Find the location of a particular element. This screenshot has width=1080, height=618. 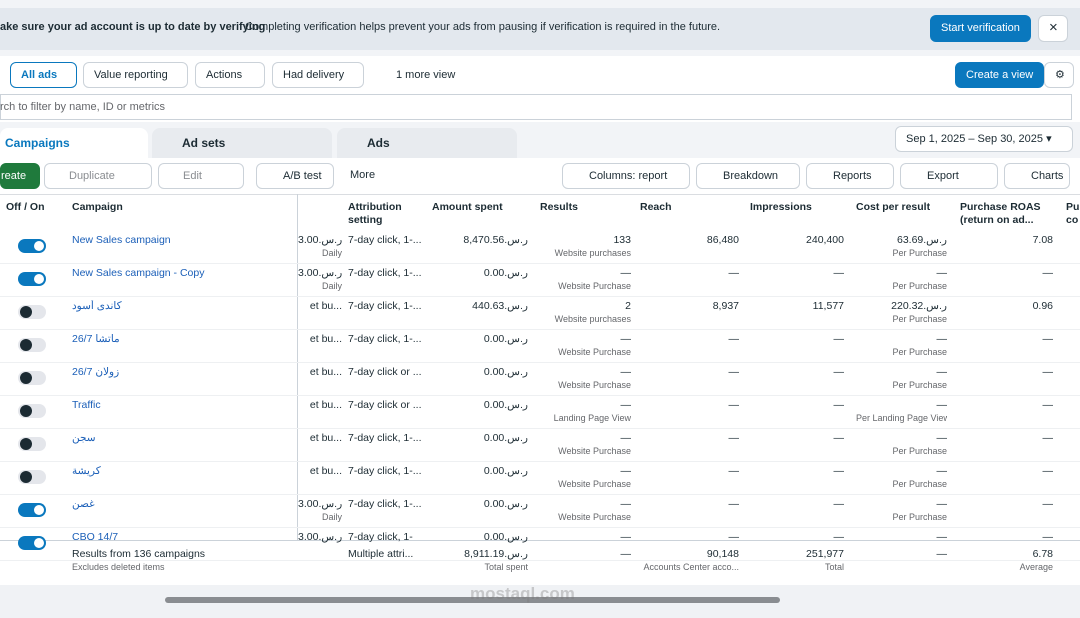

toolbar-export: Export is located at coordinates (949, 176).